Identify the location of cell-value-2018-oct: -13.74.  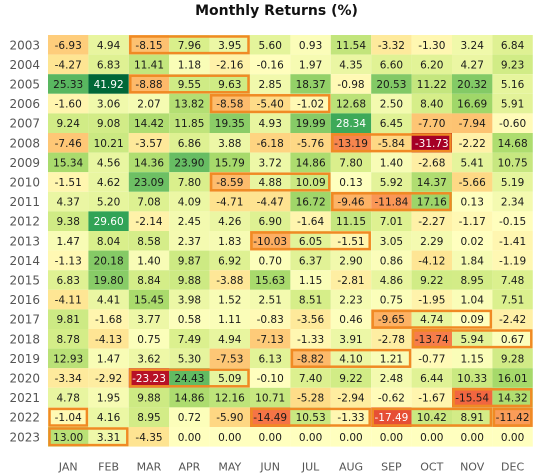
(432, 340).